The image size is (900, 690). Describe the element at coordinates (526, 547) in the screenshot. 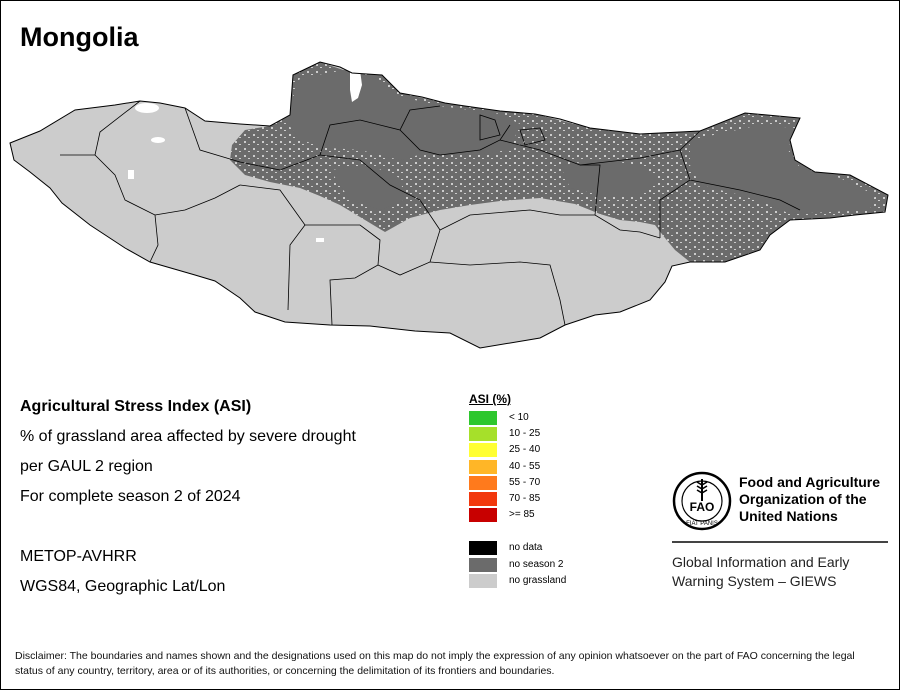

I see `legend-label: no data` at that location.